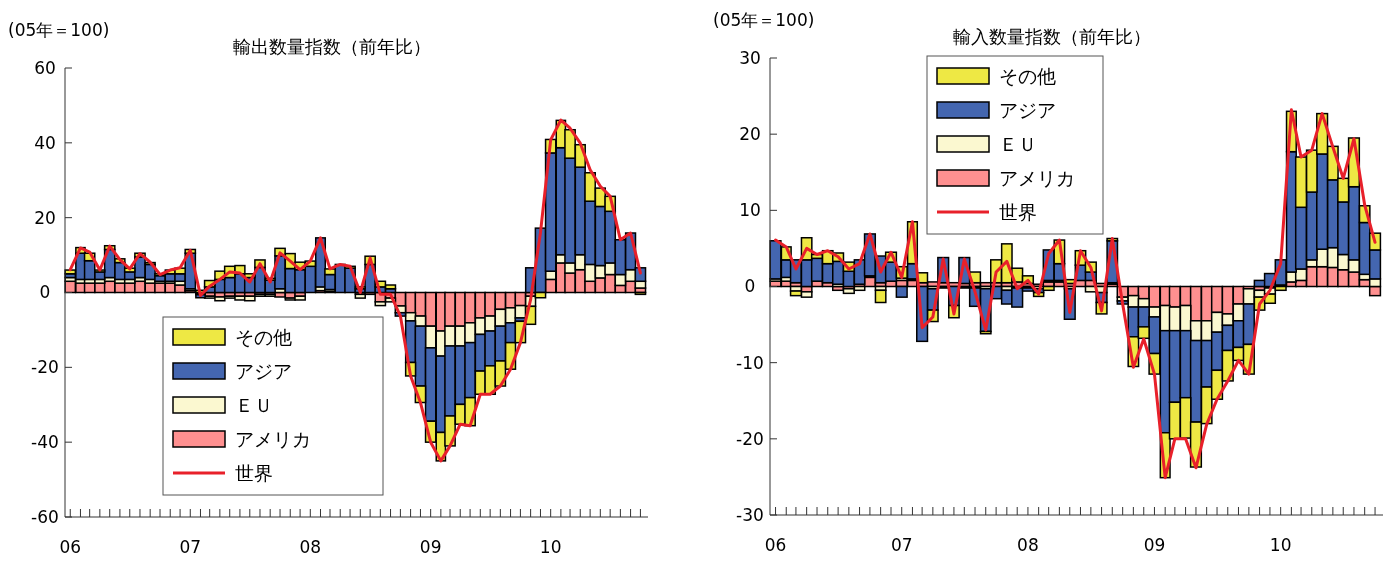 The width and height of the screenshot is (1394, 563). I want to click on chart-title: 輸入数量指数（前年比）, so click(1051, 36).